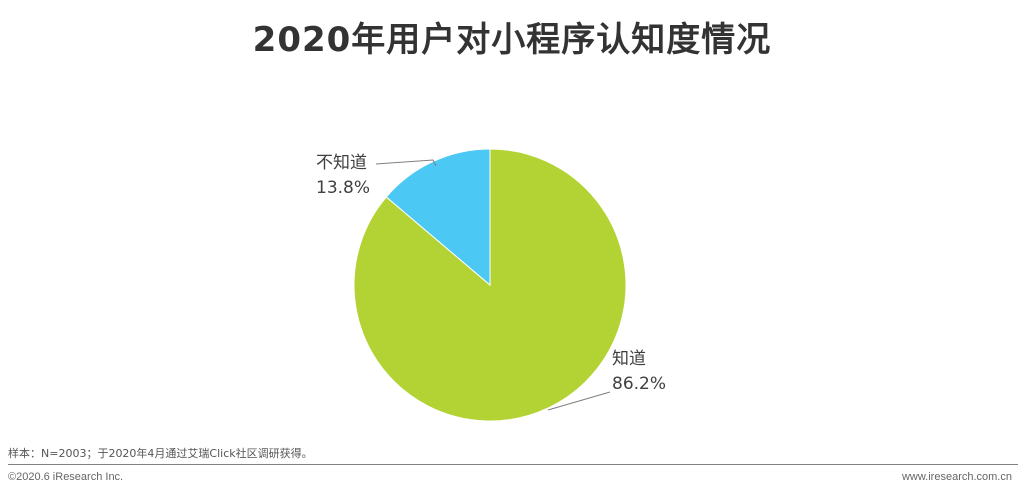 Image resolution: width=1024 pixels, height=496 pixels. I want to click on slice-label-zhidao: 知道, so click(629, 359).